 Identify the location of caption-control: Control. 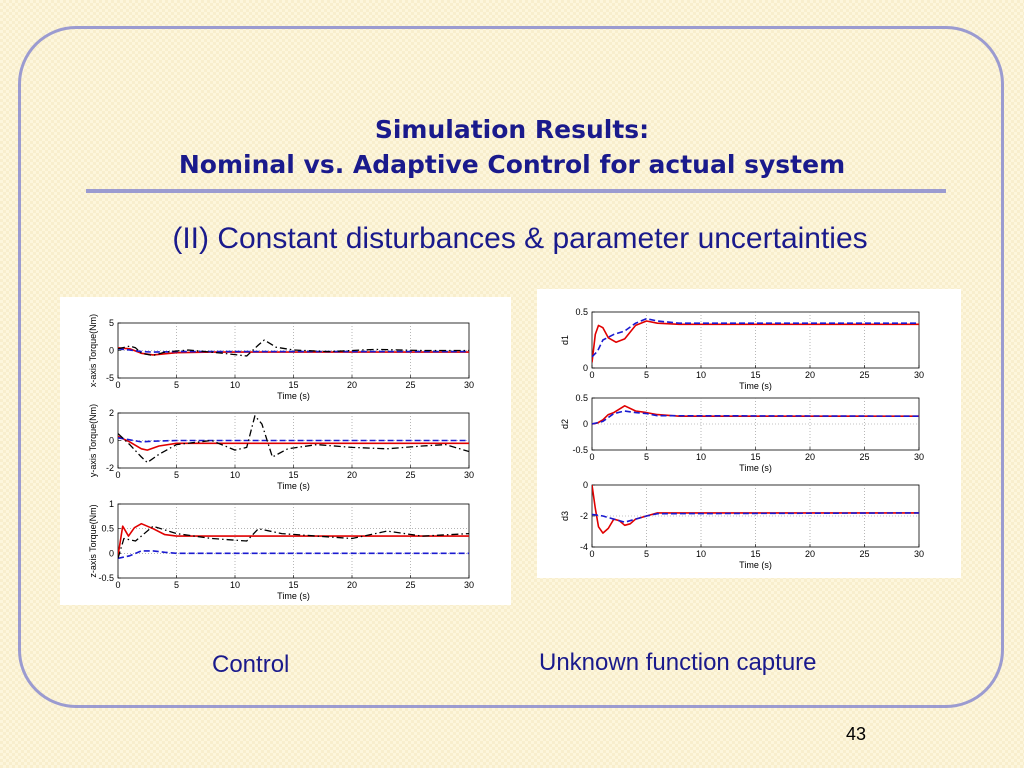
(251, 664).